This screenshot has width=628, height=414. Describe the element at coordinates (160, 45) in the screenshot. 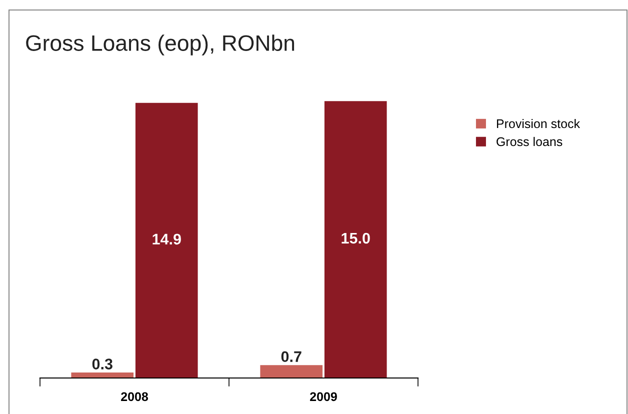

I see `chart-title: Gross Loans (eop), RONbn` at that location.